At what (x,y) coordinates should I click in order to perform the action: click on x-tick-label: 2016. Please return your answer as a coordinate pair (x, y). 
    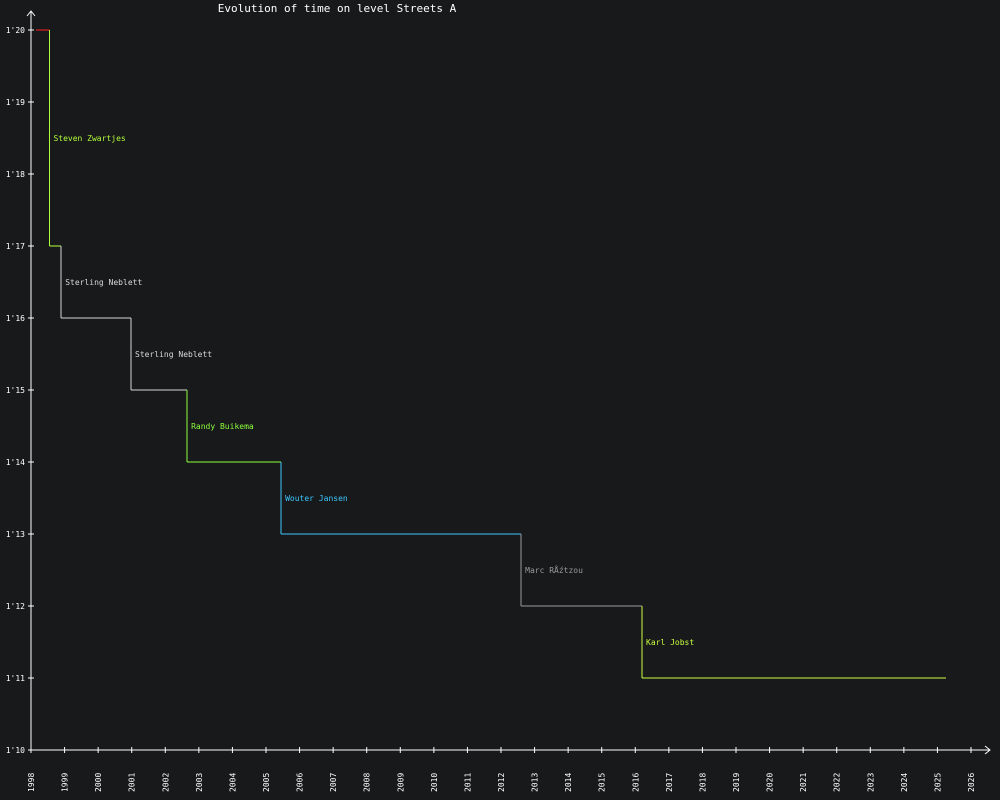
    Looking at the image, I should click on (635, 782).